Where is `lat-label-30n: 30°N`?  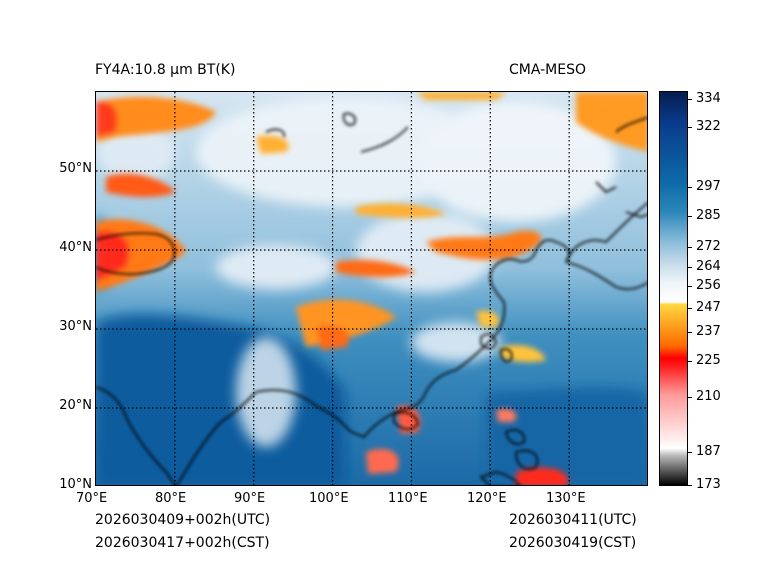
lat-label-30n: 30°N is located at coordinates (75, 326).